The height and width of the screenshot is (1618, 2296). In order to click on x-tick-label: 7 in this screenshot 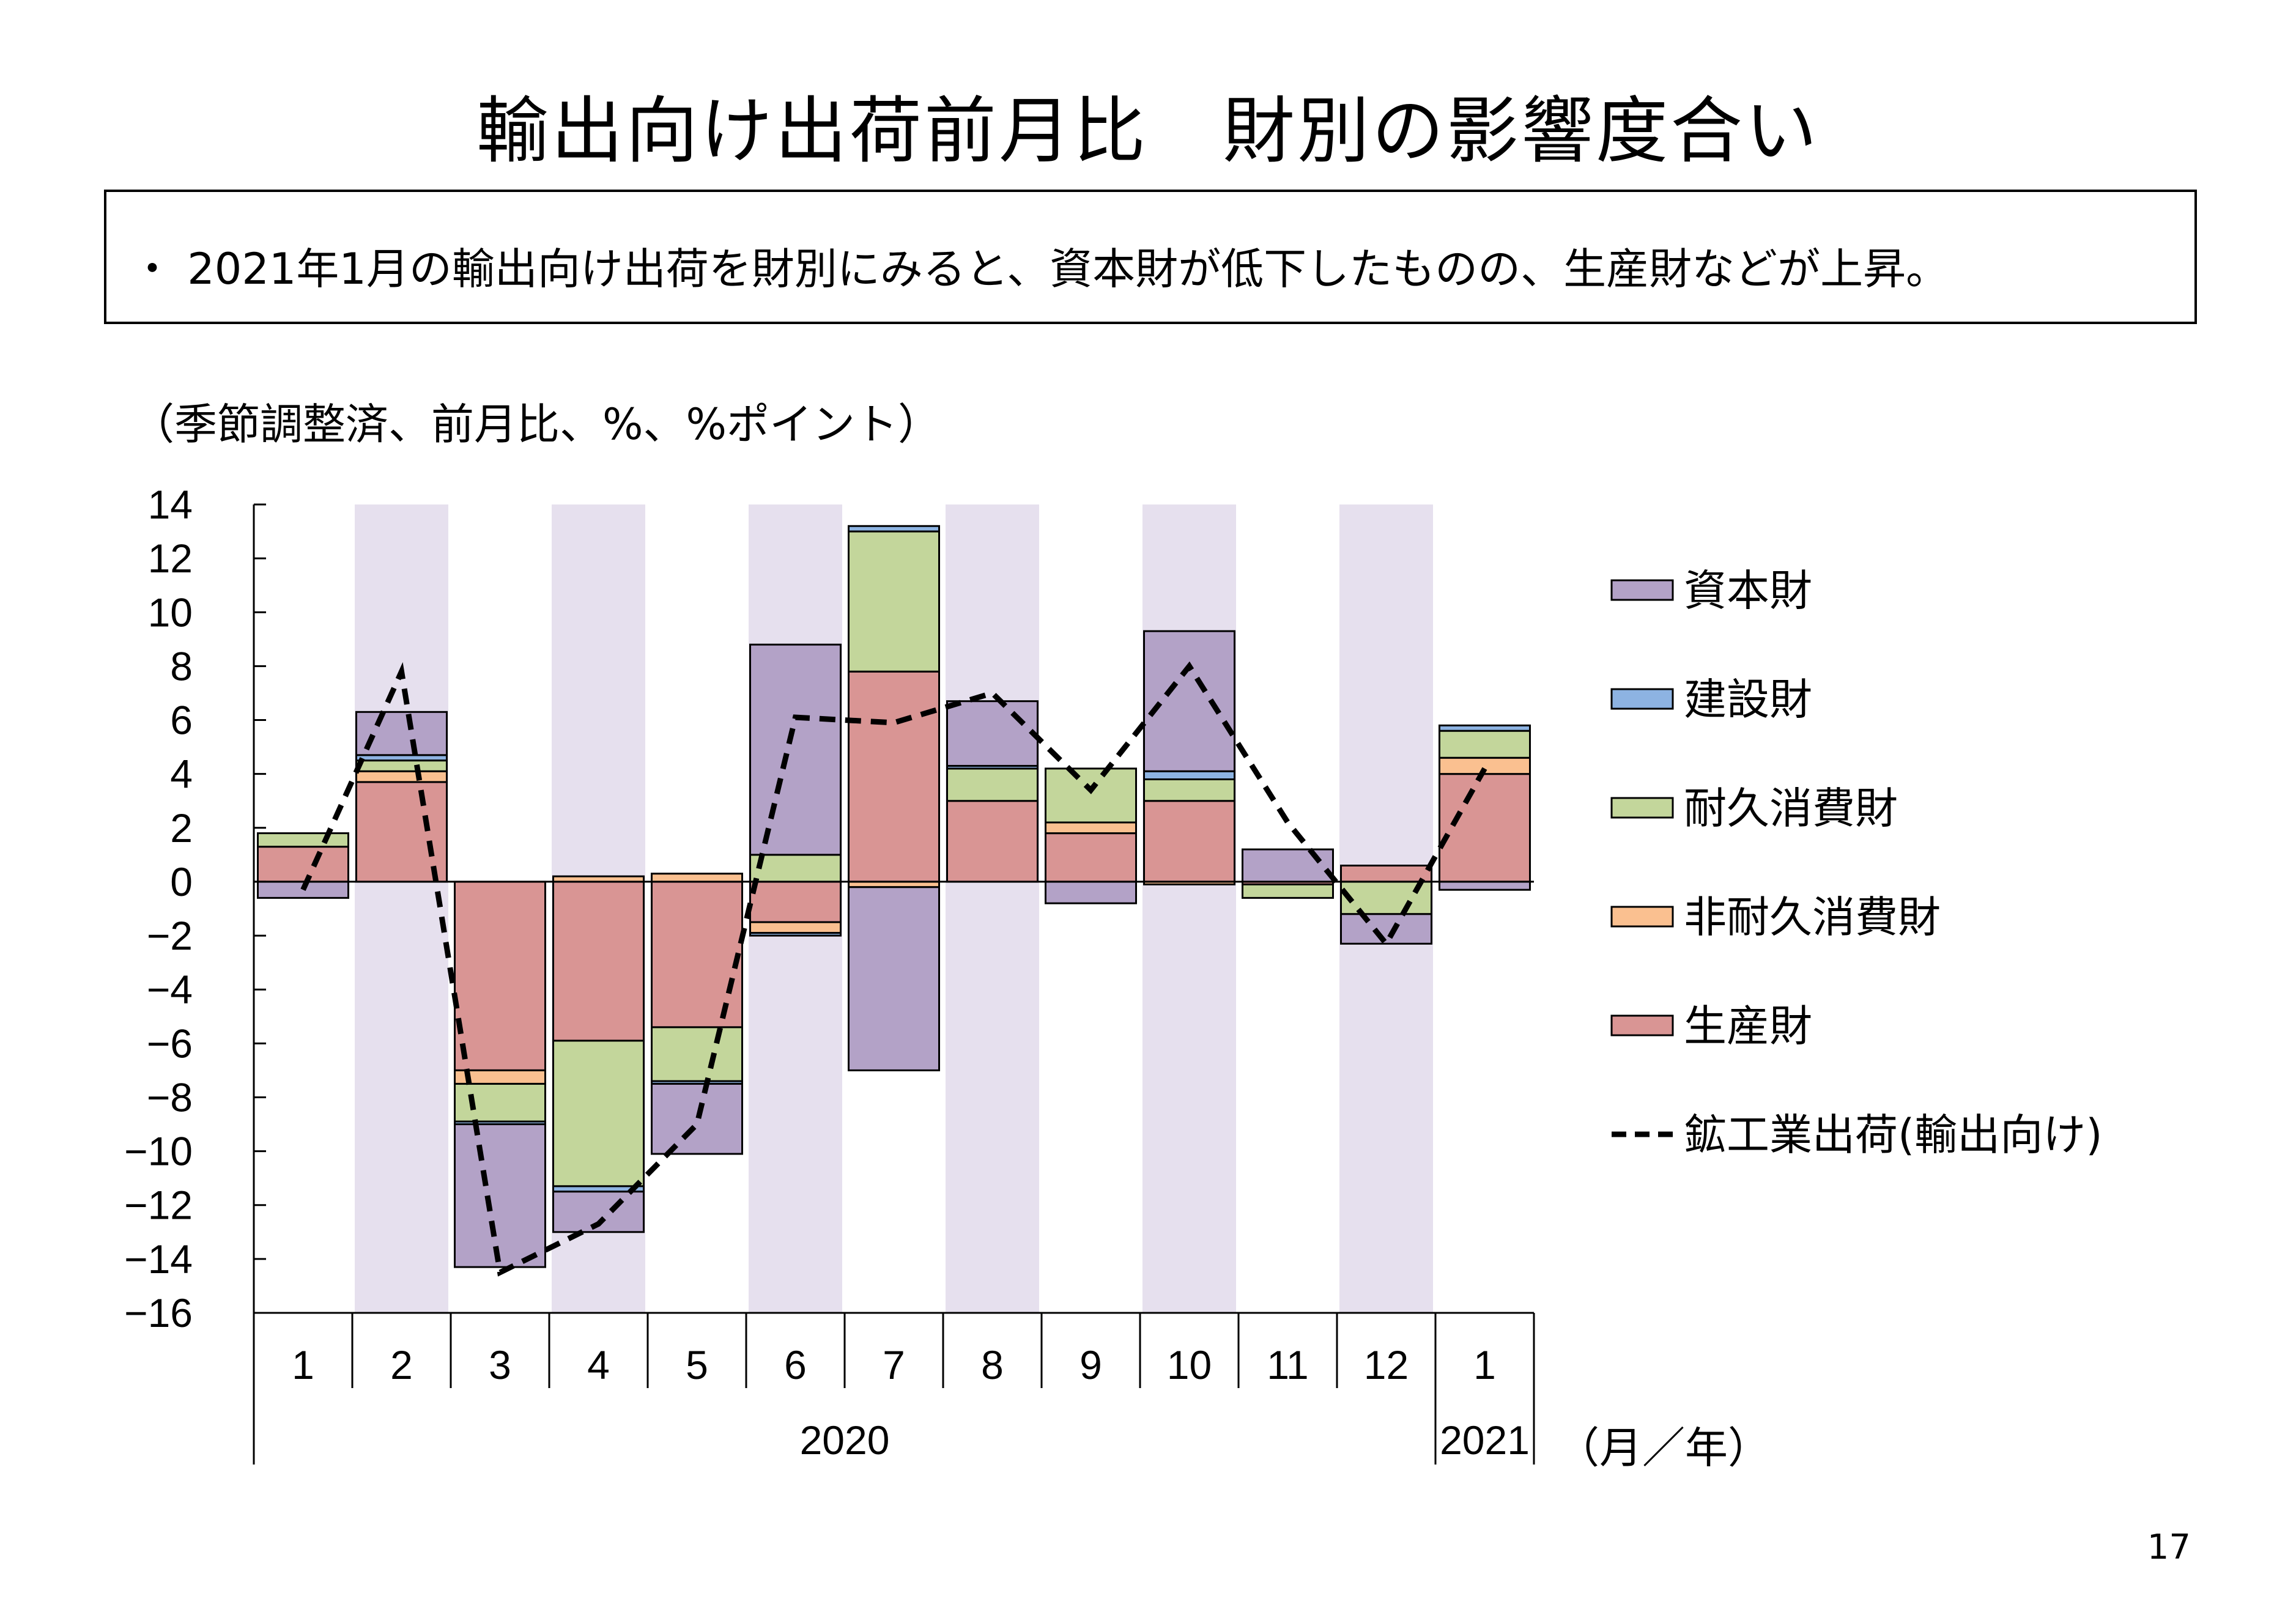, I will do `click(894, 1365)`.